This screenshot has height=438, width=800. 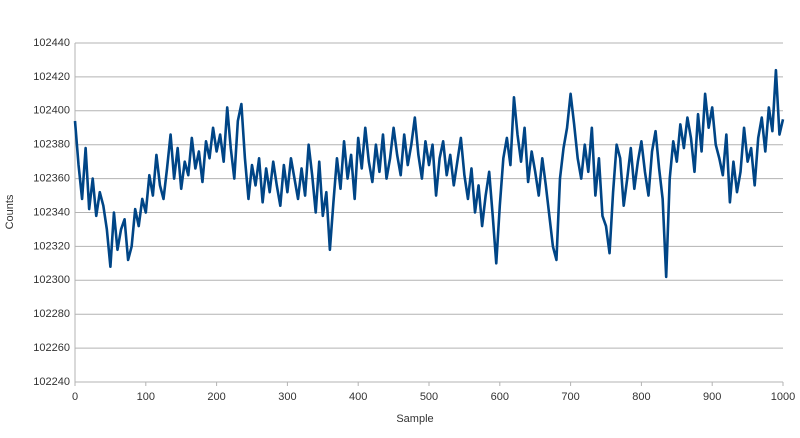 What do you see at coordinates (51, 280) in the screenshot?
I see `y-tick-label: 102300` at bounding box center [51, 280].